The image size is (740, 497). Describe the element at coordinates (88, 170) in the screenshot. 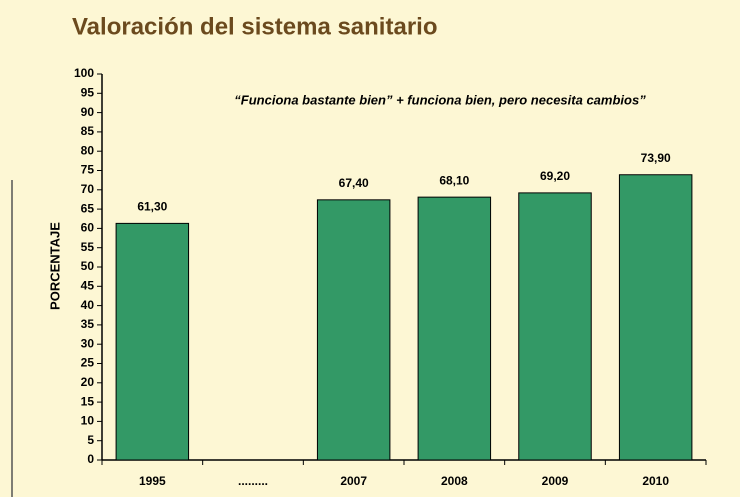

I see `y-tick-label: 75` at that location.